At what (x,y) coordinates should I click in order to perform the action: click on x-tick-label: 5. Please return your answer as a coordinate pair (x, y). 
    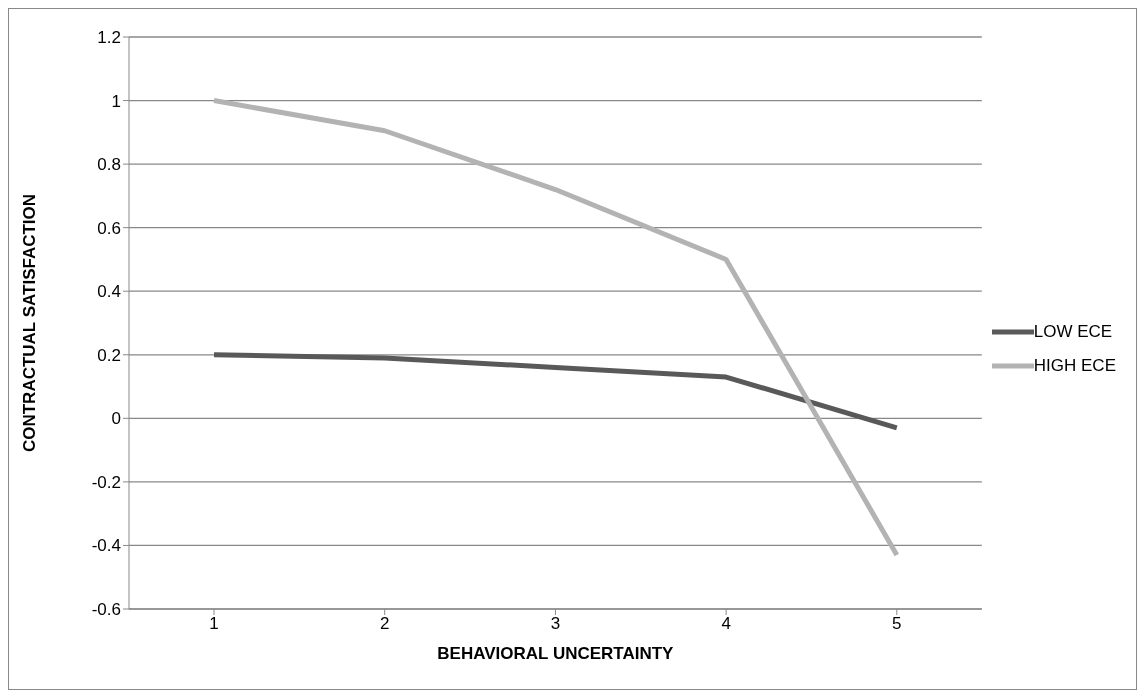
    Looking at the image, I should click on (897, 624).